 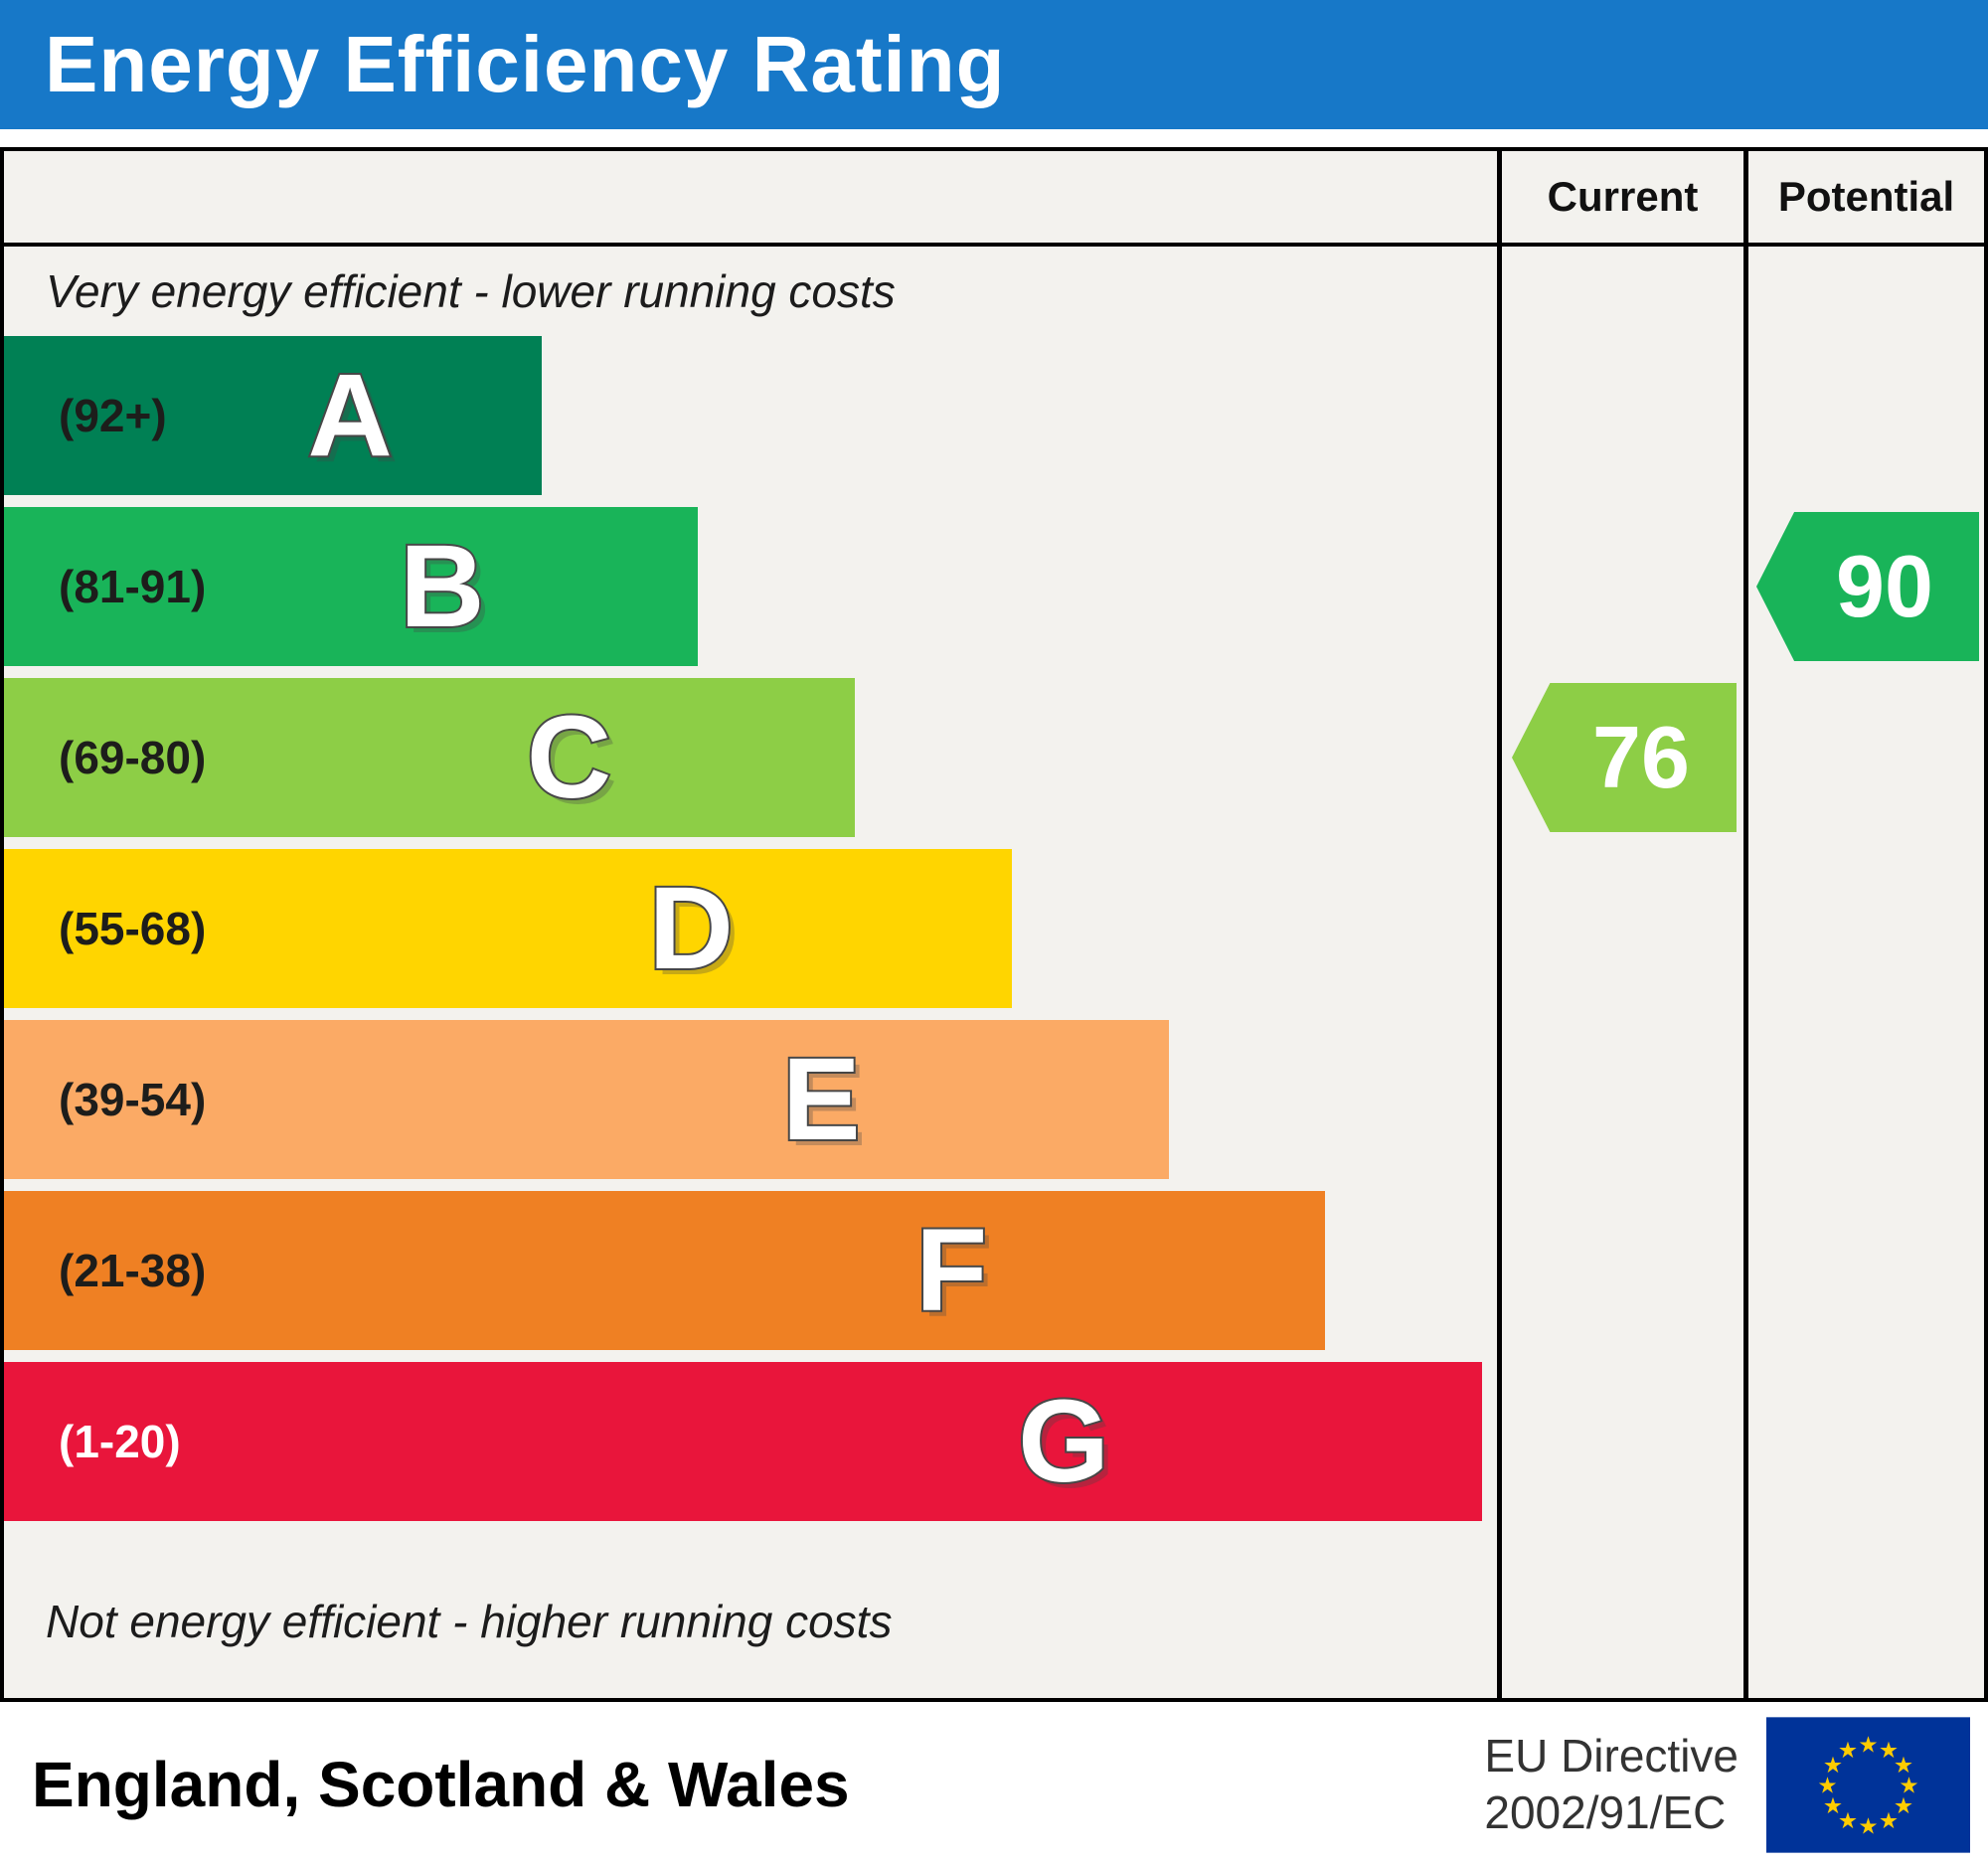 I want to click on band-bar-d: (55-68) D, so click(x=508, y=928).